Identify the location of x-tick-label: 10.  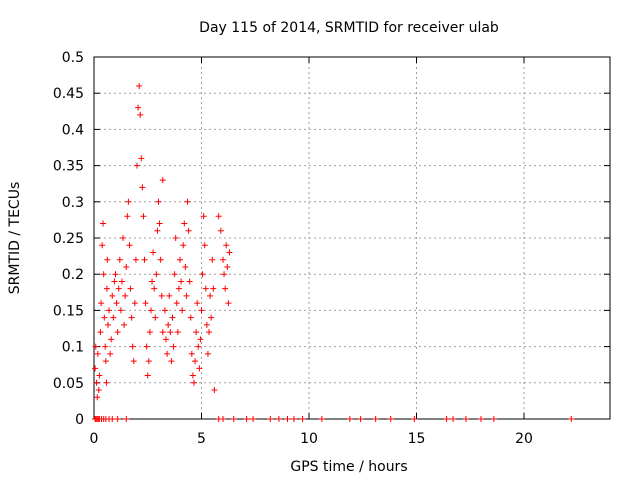
(309, 439).